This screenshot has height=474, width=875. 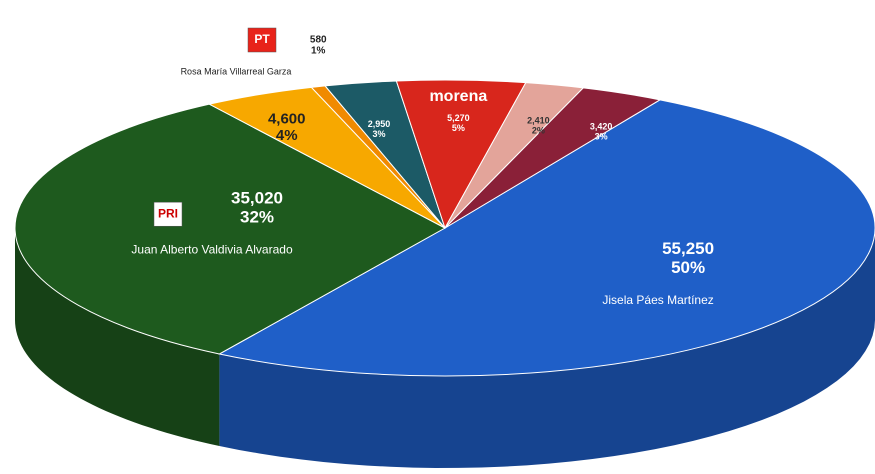 What do you see at coordinates (257, 216) in the screenshot?
I see `percent-label: 32%` at bounding box center [257, 216].